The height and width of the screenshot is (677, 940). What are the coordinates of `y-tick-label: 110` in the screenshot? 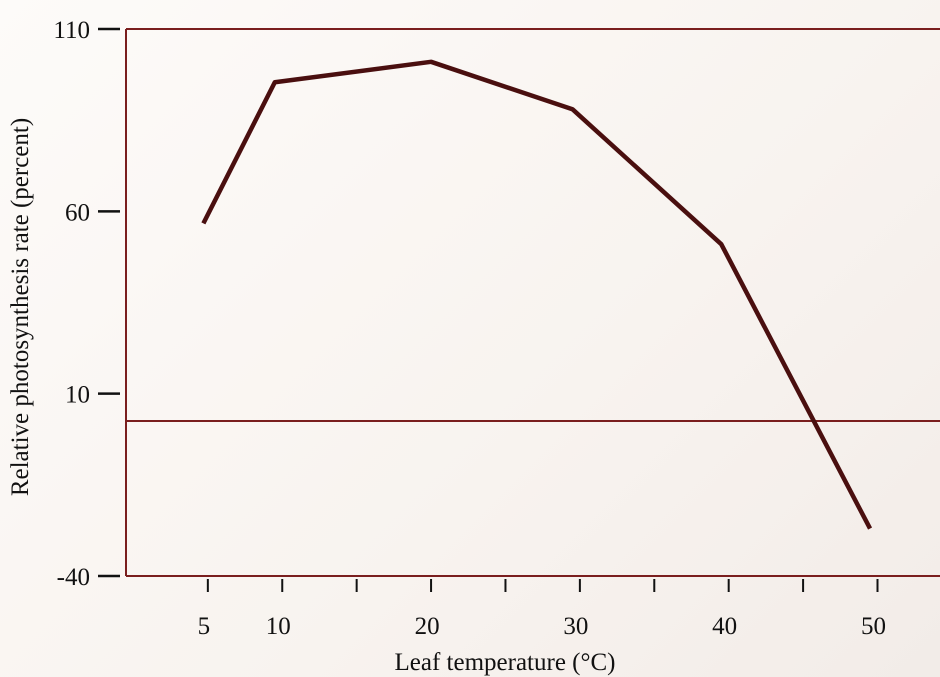 It's located at (71, 30).